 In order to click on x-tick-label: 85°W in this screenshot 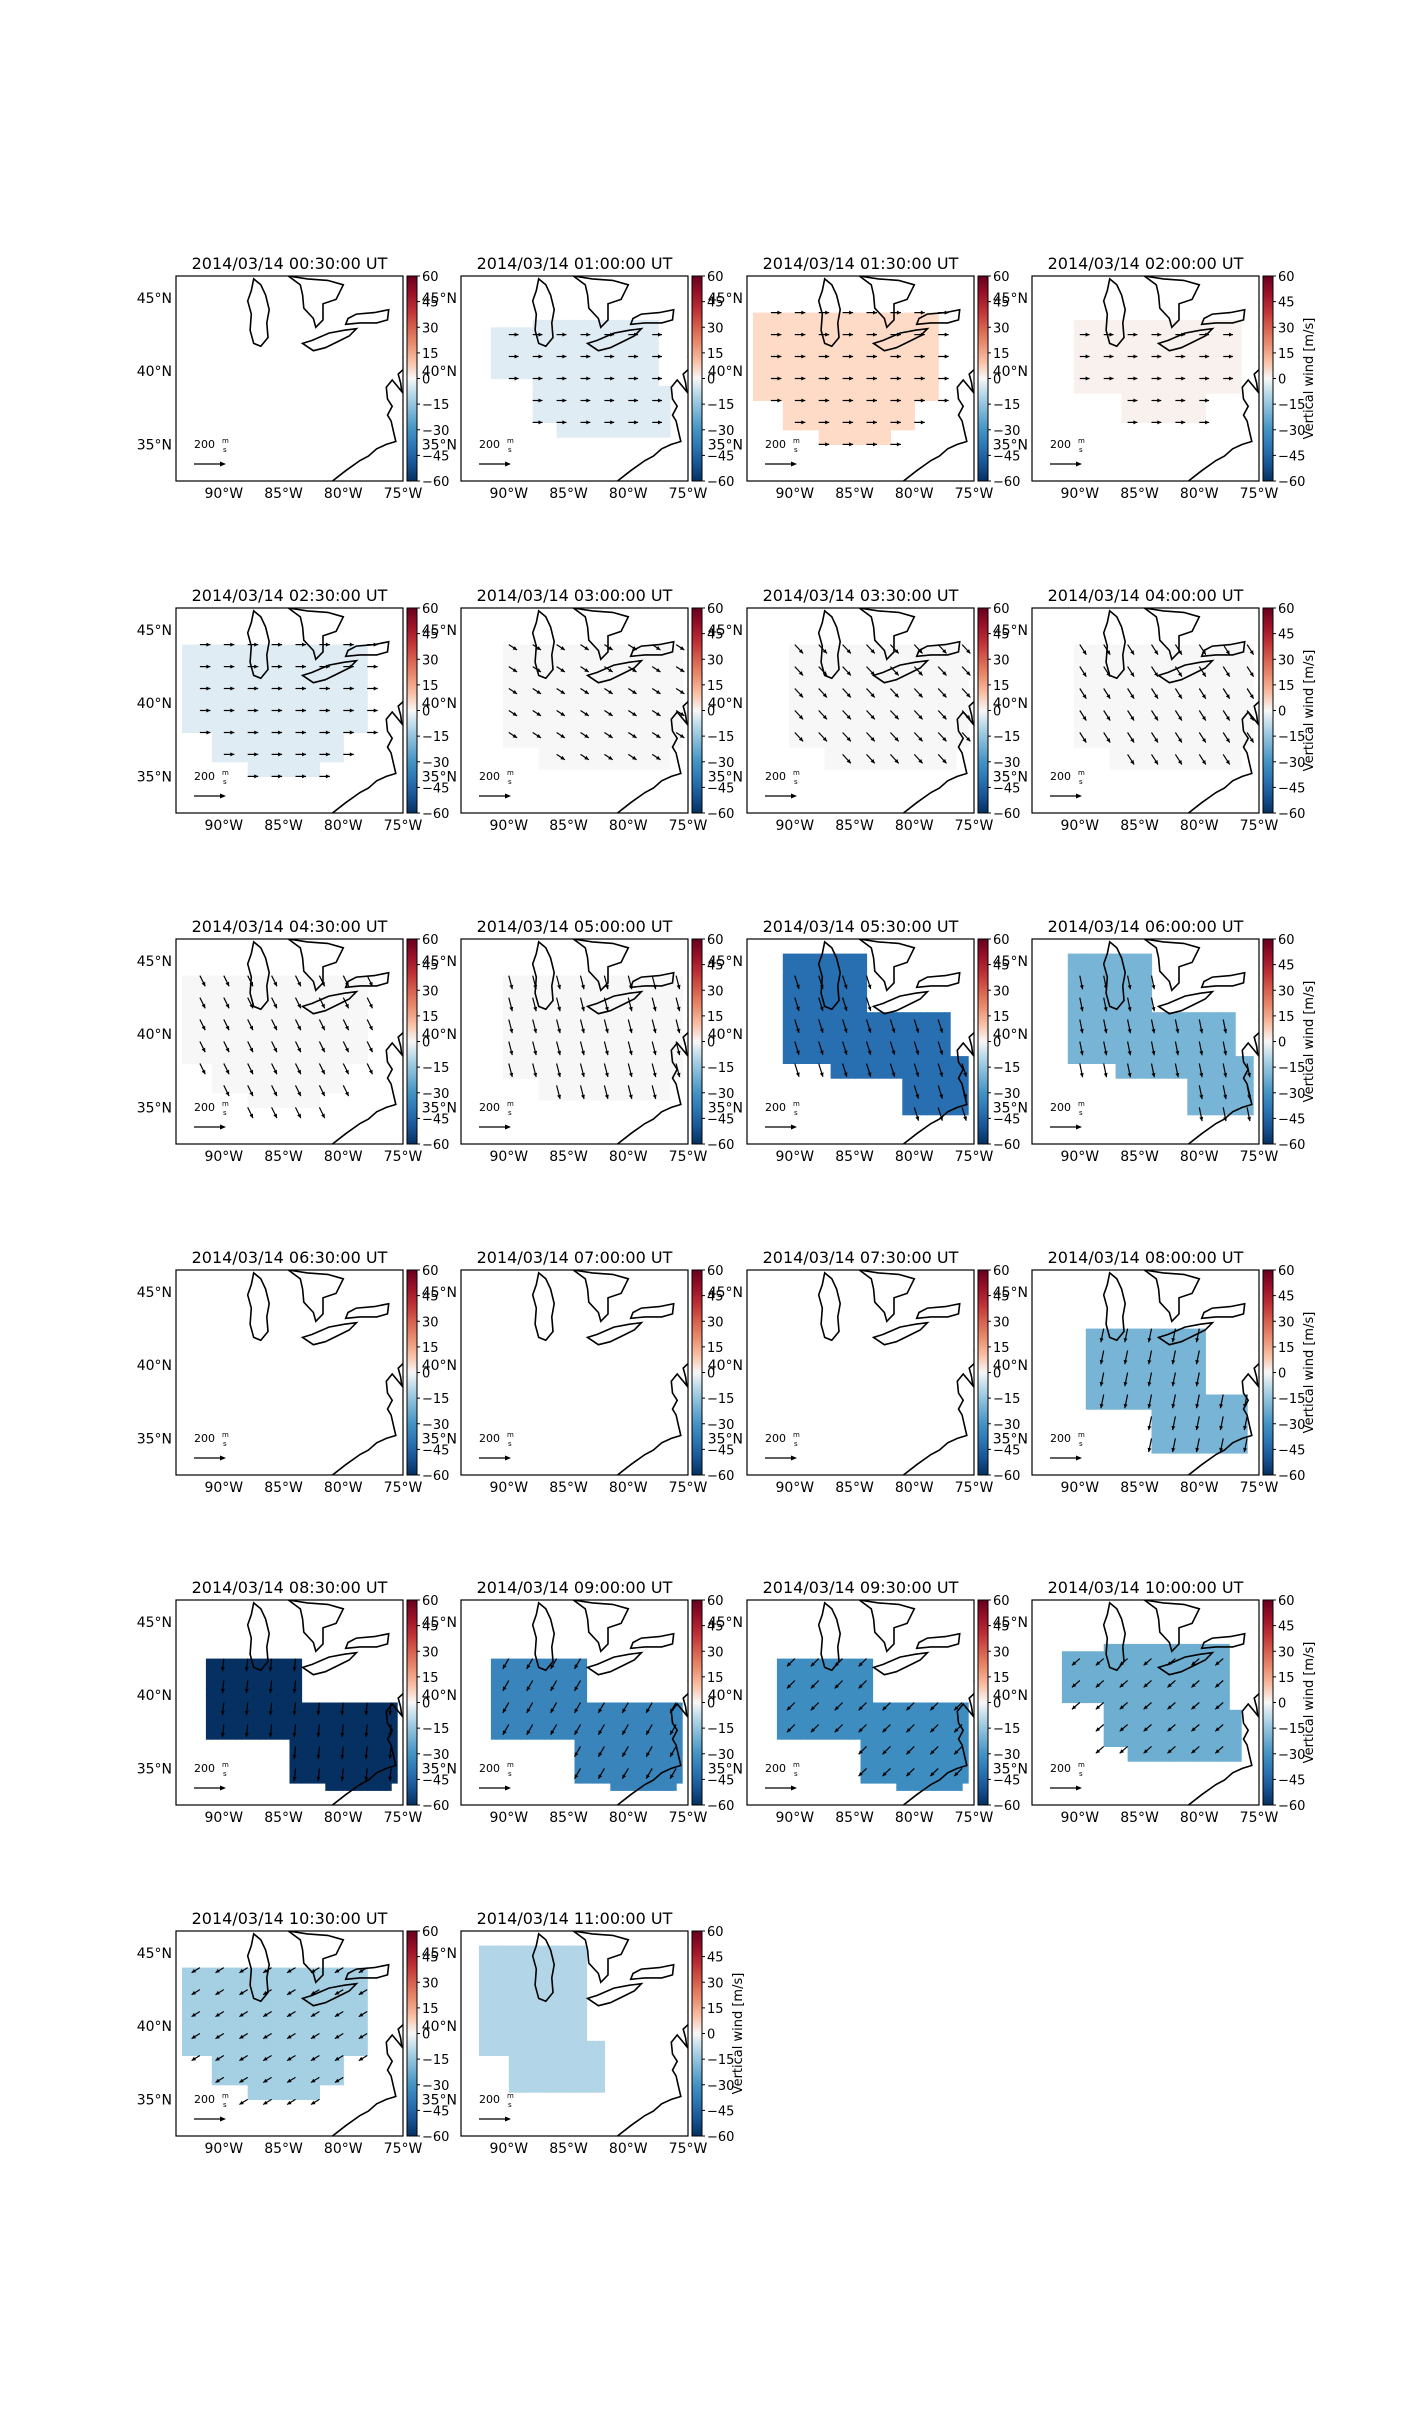, I will do `click(1139, 494)`.